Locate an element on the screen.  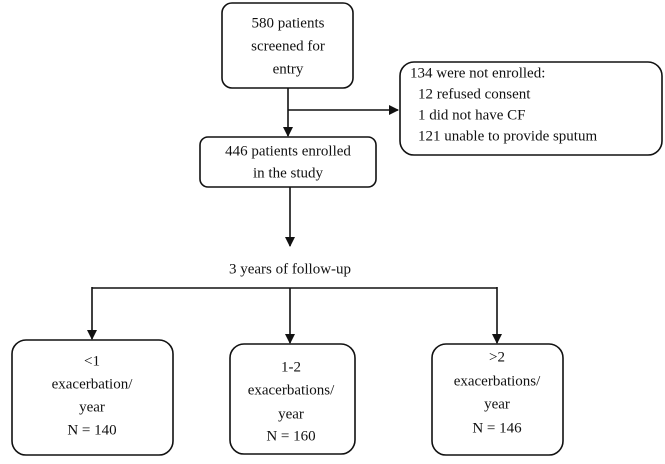
box-text: N = 146 is located at coordinates (497, 428).